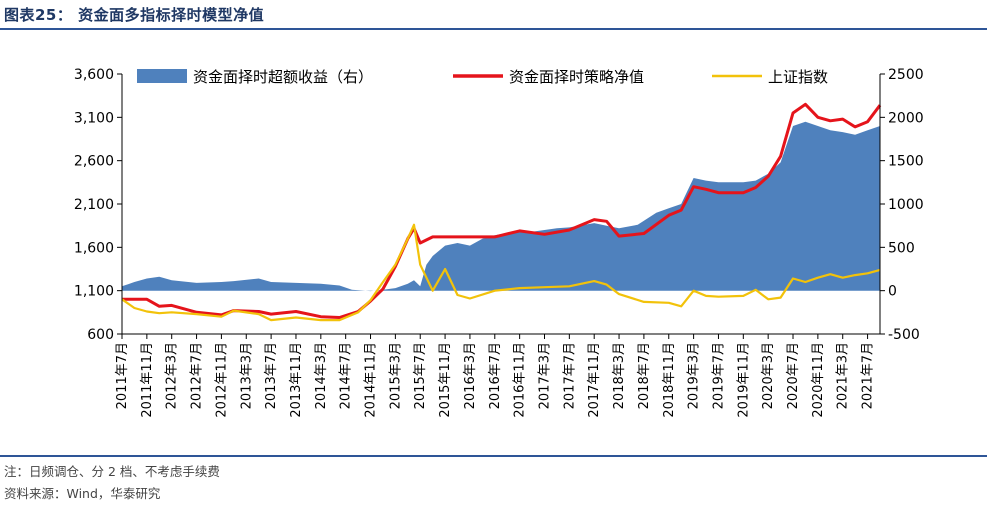 Image resolution: width=987 pixels, height=505 pixels. What do you see at coordinates (493, 456) in the screenshot?
I see `footer-divider` at bounding box center [493, 456].